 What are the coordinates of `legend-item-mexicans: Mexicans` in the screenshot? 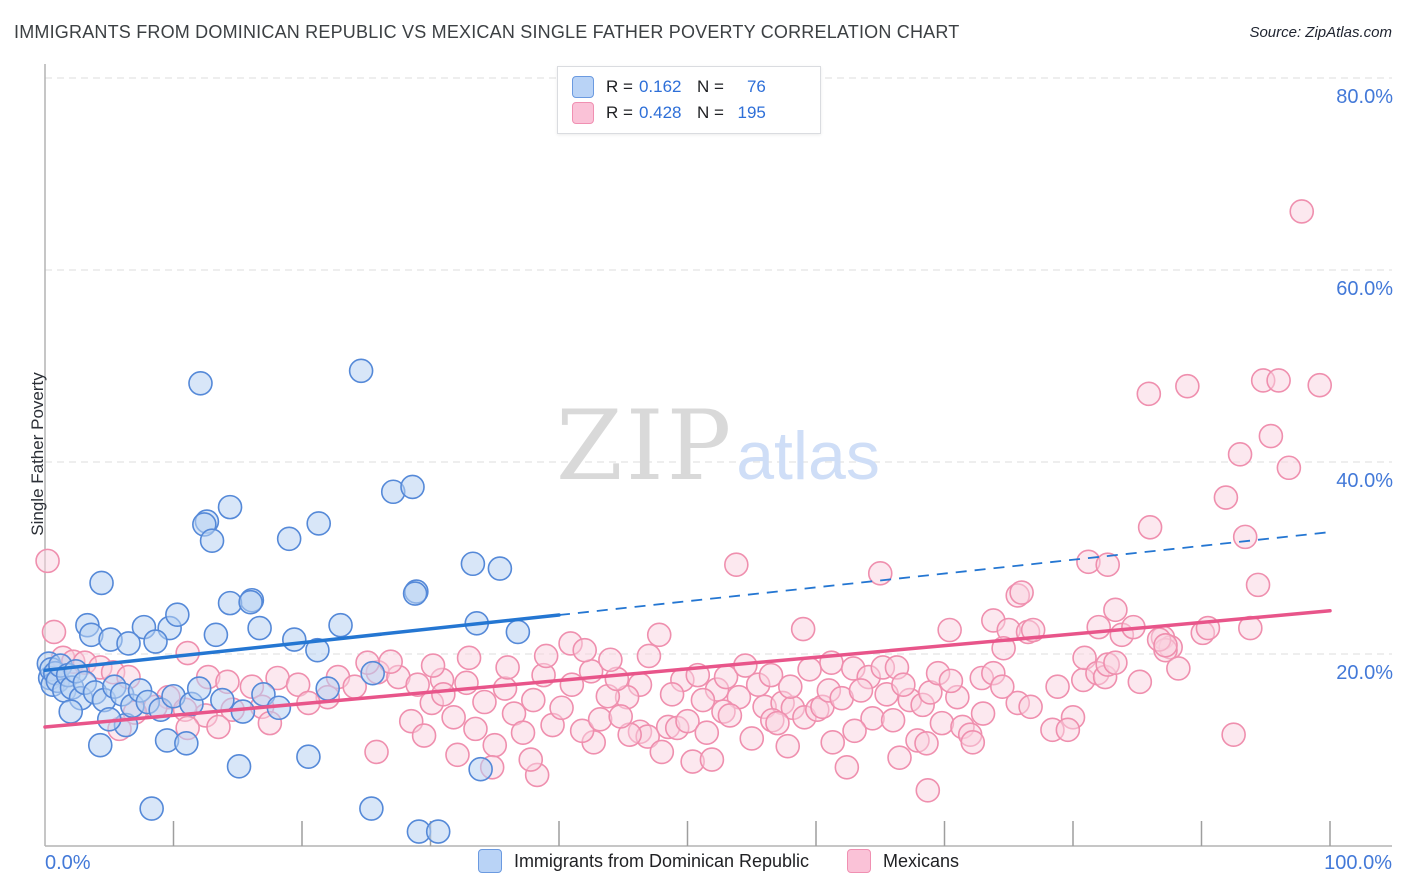 It's located at (903, 861).